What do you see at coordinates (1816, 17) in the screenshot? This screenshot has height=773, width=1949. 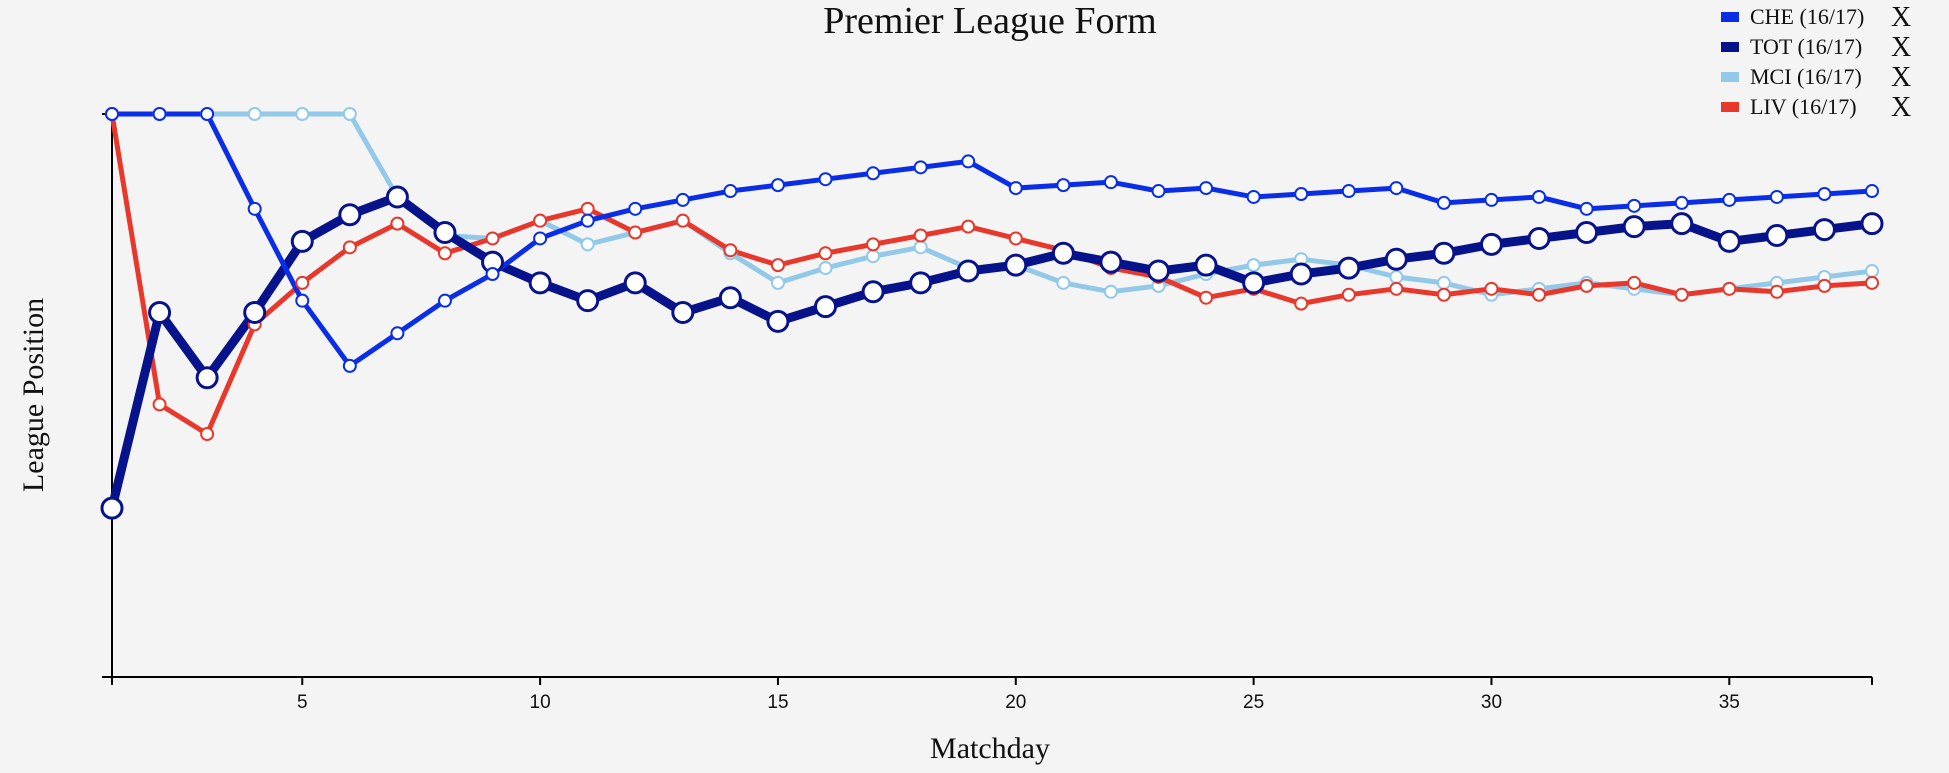 I see `legend-item-che: CHE (16/17) X` at bounding box center [1816, 17].